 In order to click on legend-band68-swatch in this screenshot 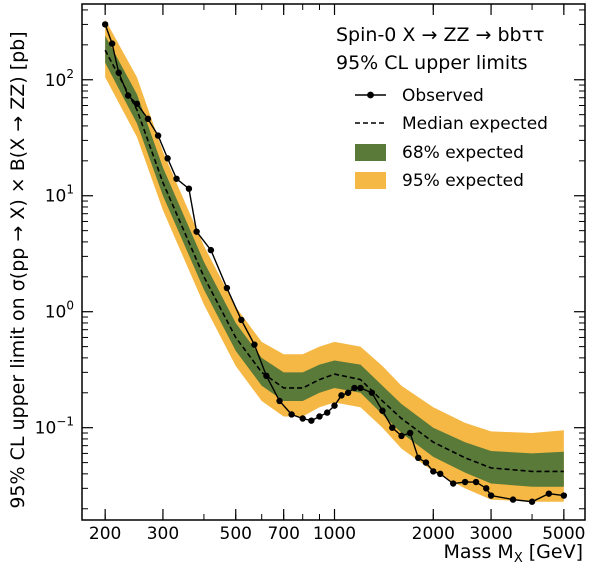, I will do `click(370, 152)`.